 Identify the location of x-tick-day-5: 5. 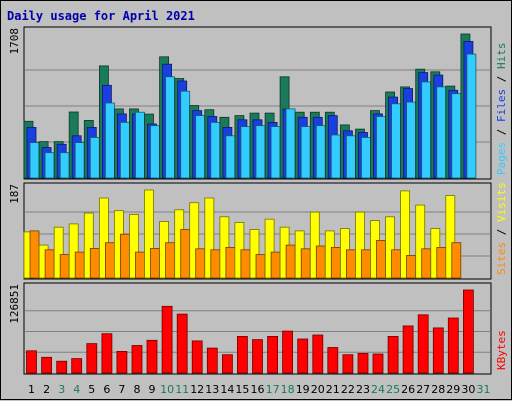
(91, 389).